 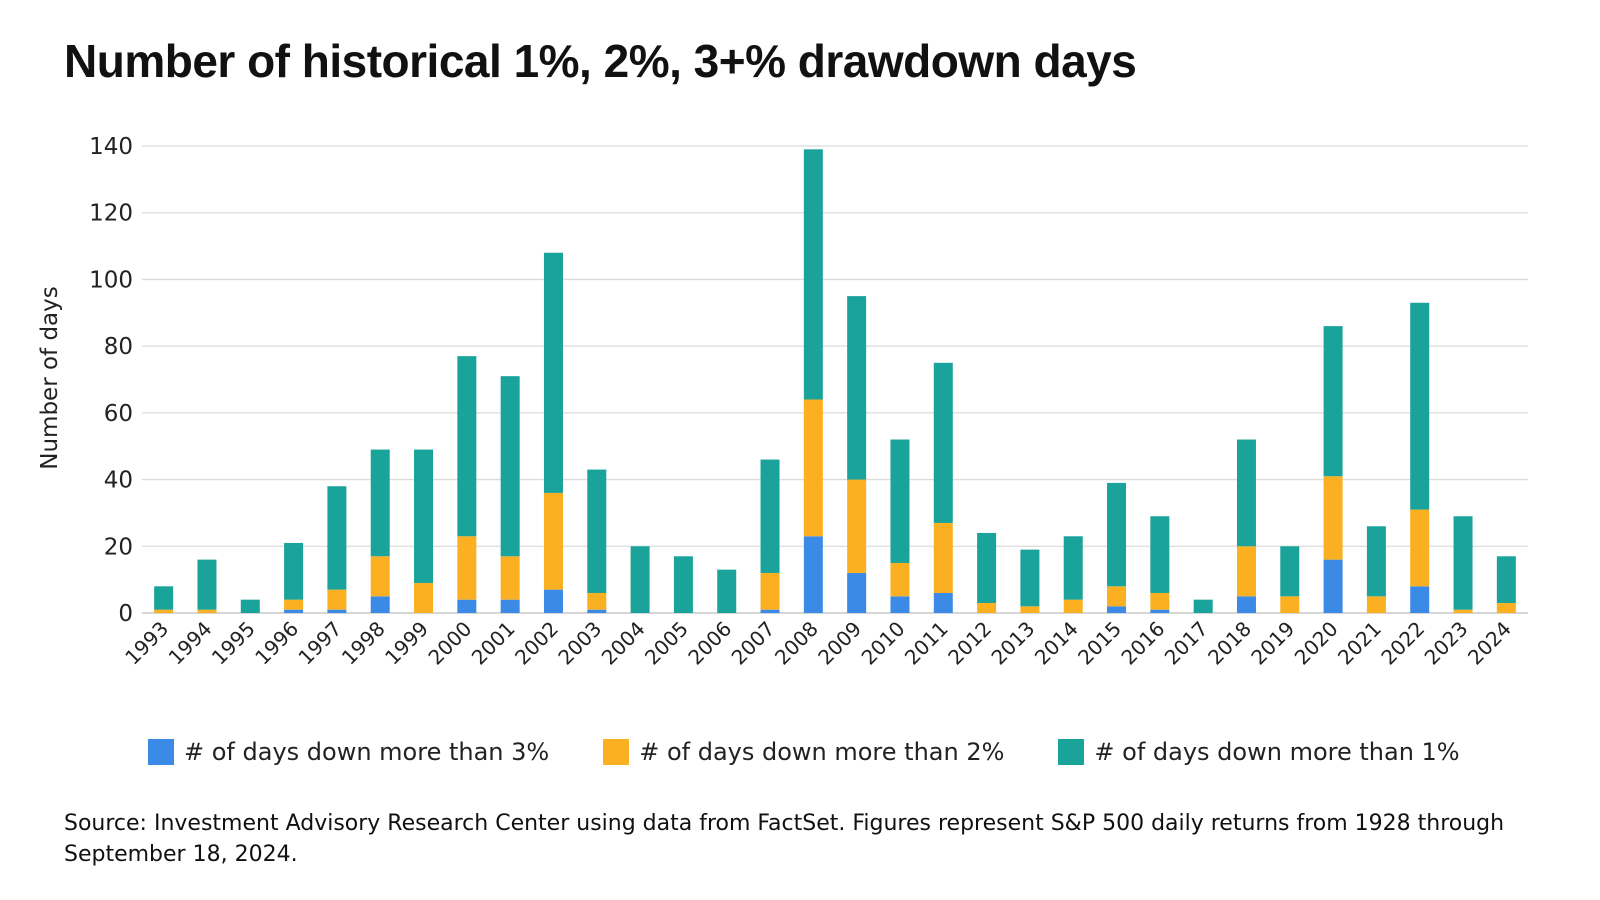 I want to click on x-tick-label: 2004, so click(x=623, y=643).